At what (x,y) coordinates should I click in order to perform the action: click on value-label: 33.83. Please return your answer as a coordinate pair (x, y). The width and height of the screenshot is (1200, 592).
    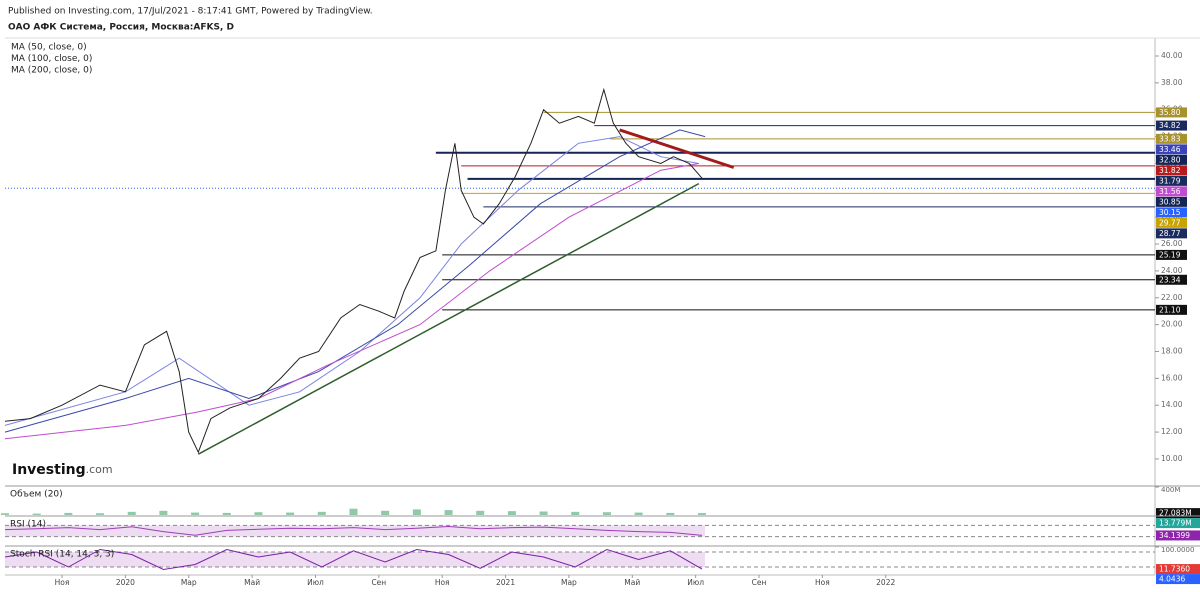
    Looking at the image, I should click on (1170, 138).